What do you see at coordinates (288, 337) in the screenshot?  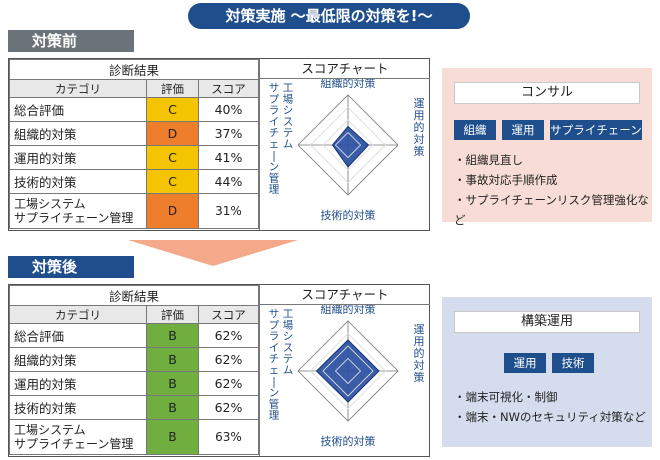 I see `radar-axis-label: シ` at bounding box center [288, 337].